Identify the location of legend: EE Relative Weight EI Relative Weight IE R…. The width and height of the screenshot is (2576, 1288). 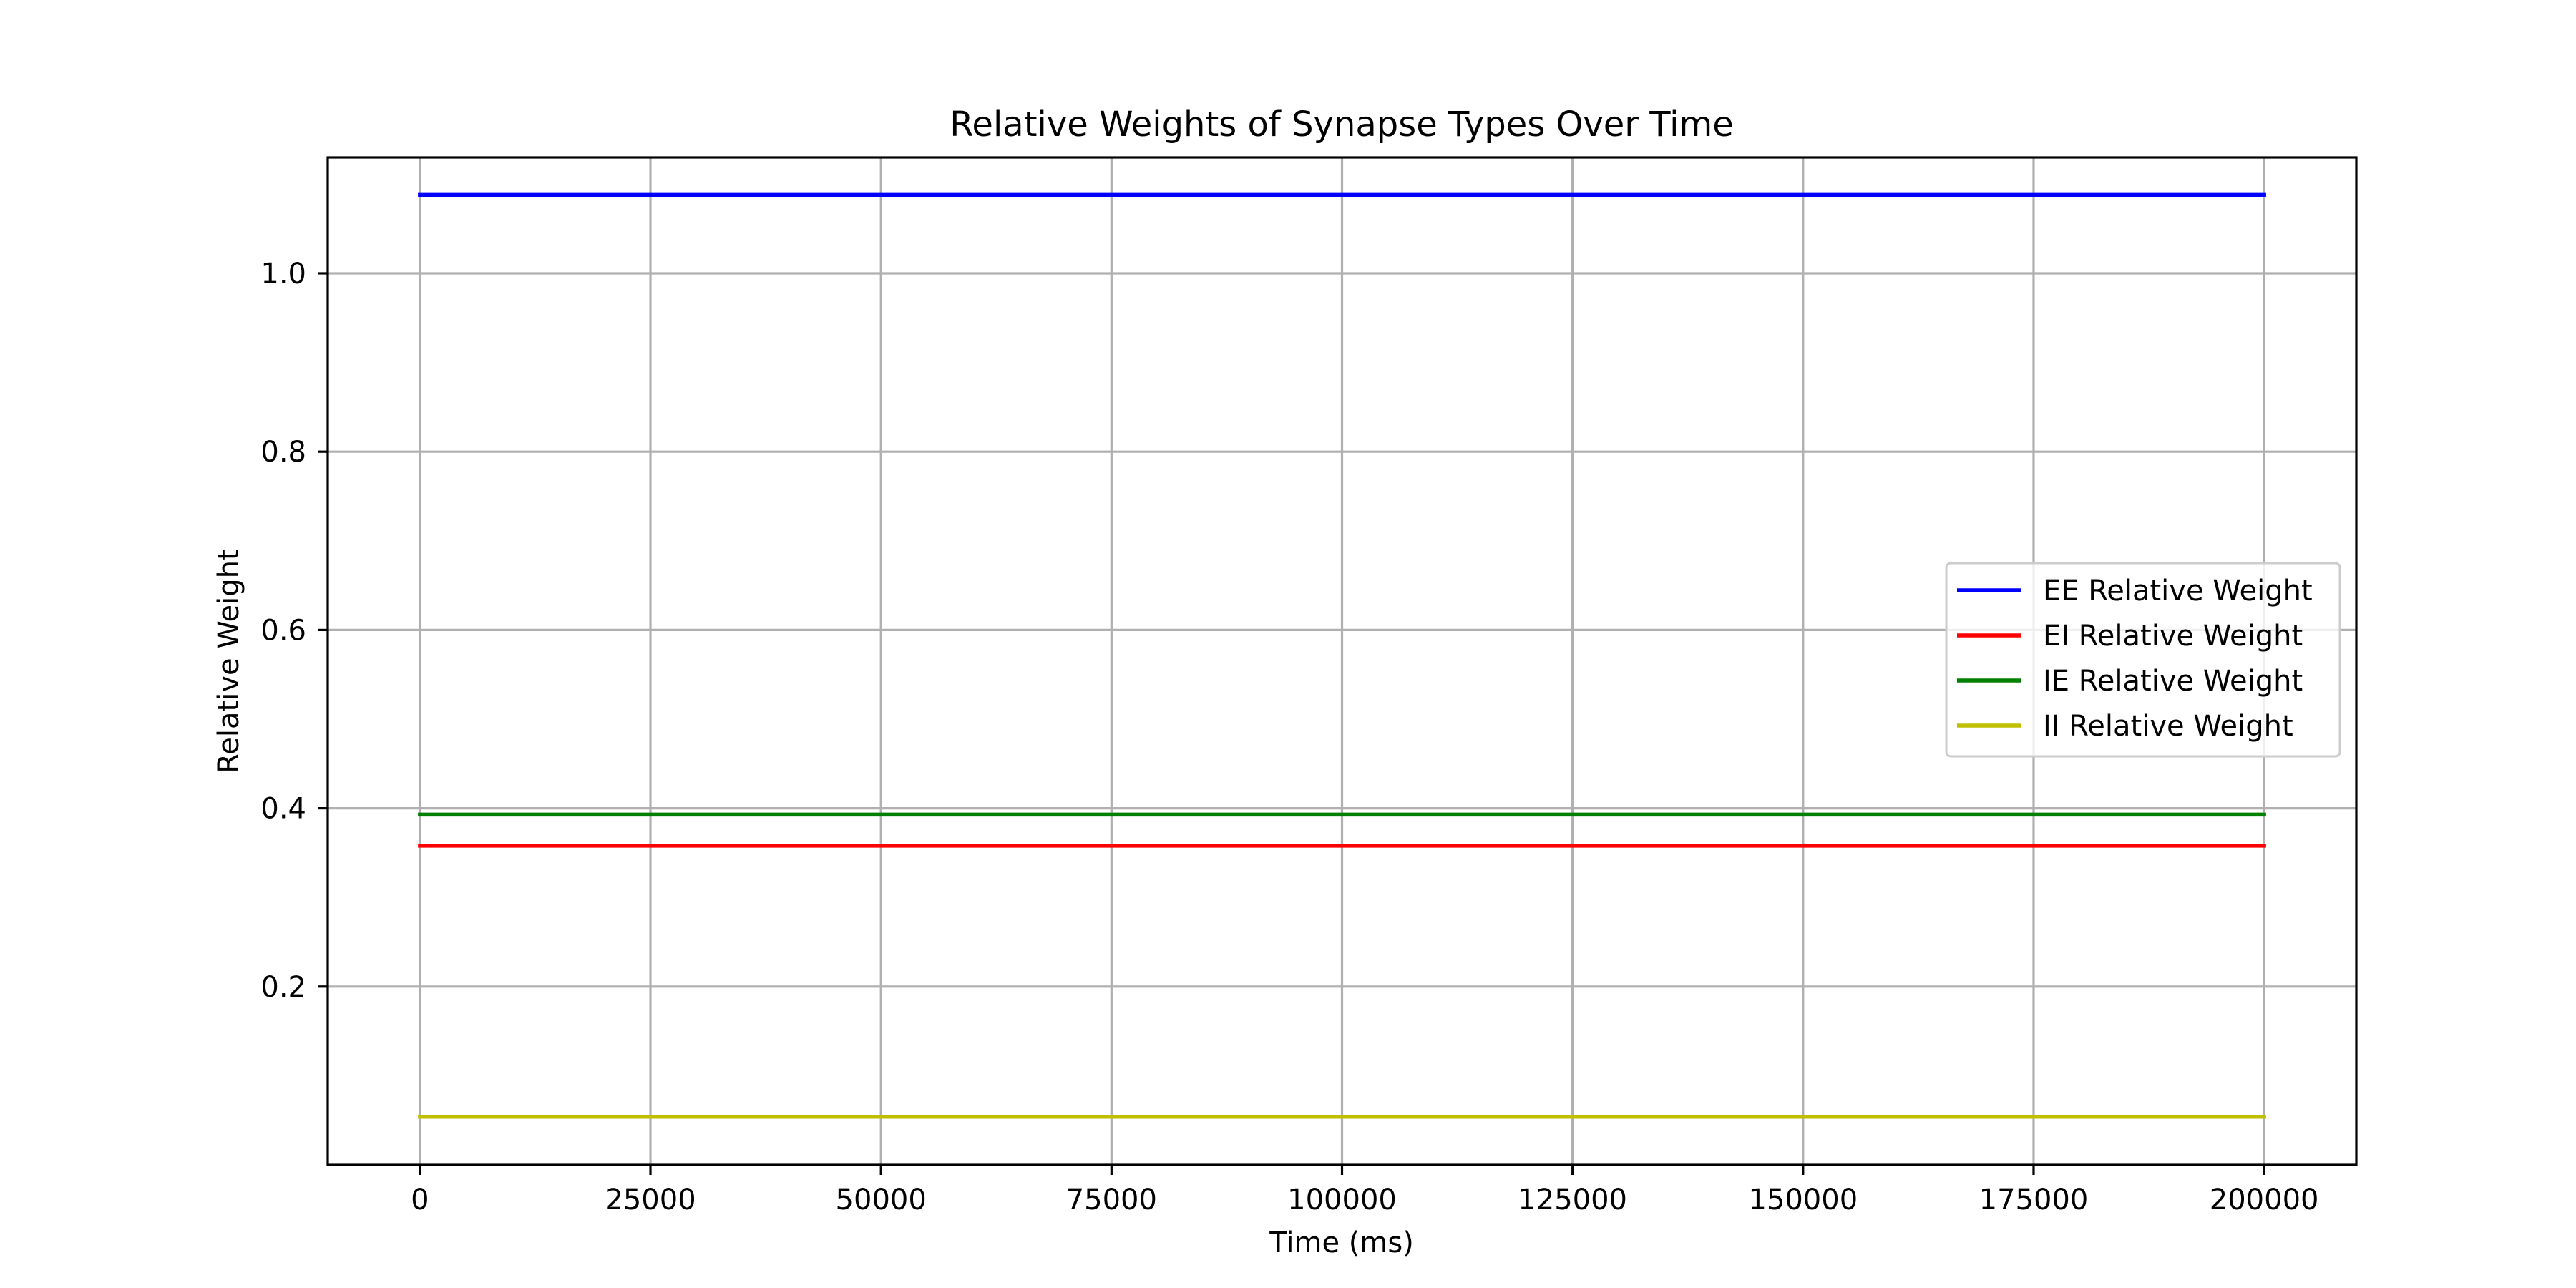
(2143, 660).